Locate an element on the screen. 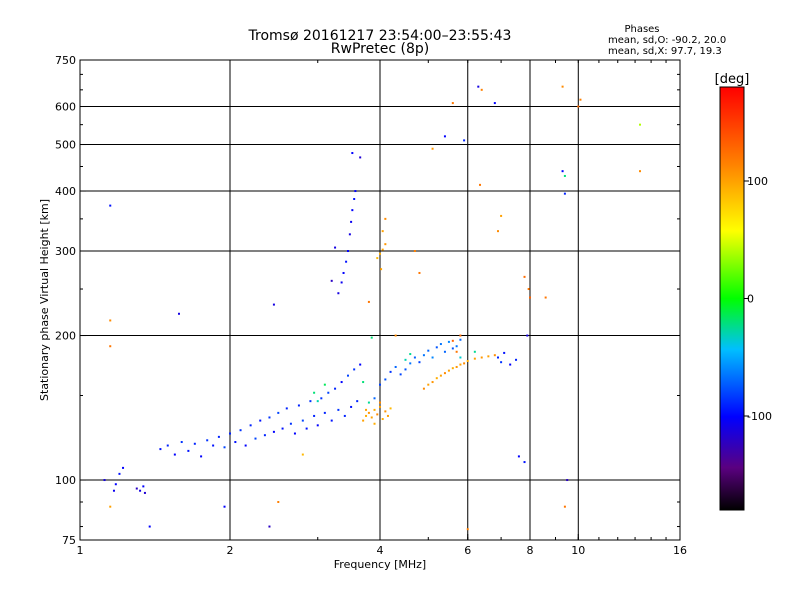 The width and height of the screenshot is (800, 600). colorbar-label: [deg] is located at coordinates (732, 79).